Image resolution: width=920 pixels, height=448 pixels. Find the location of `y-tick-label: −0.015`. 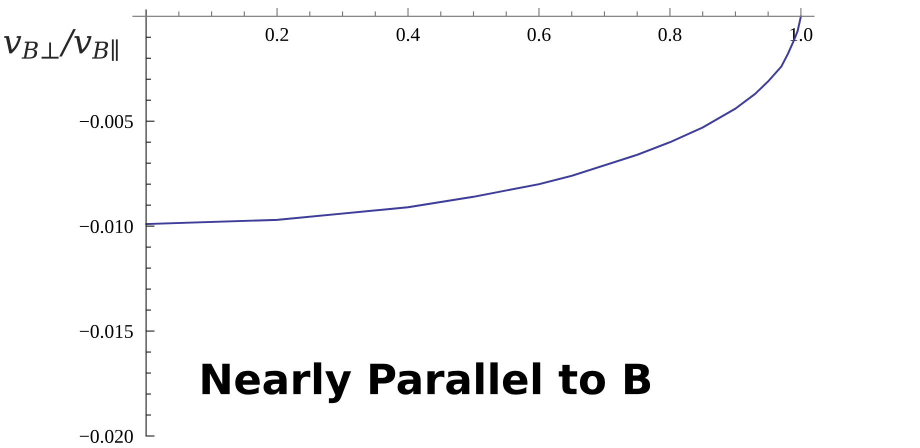

y-tick-label: −0.015 is located at coordinates (106, 331).